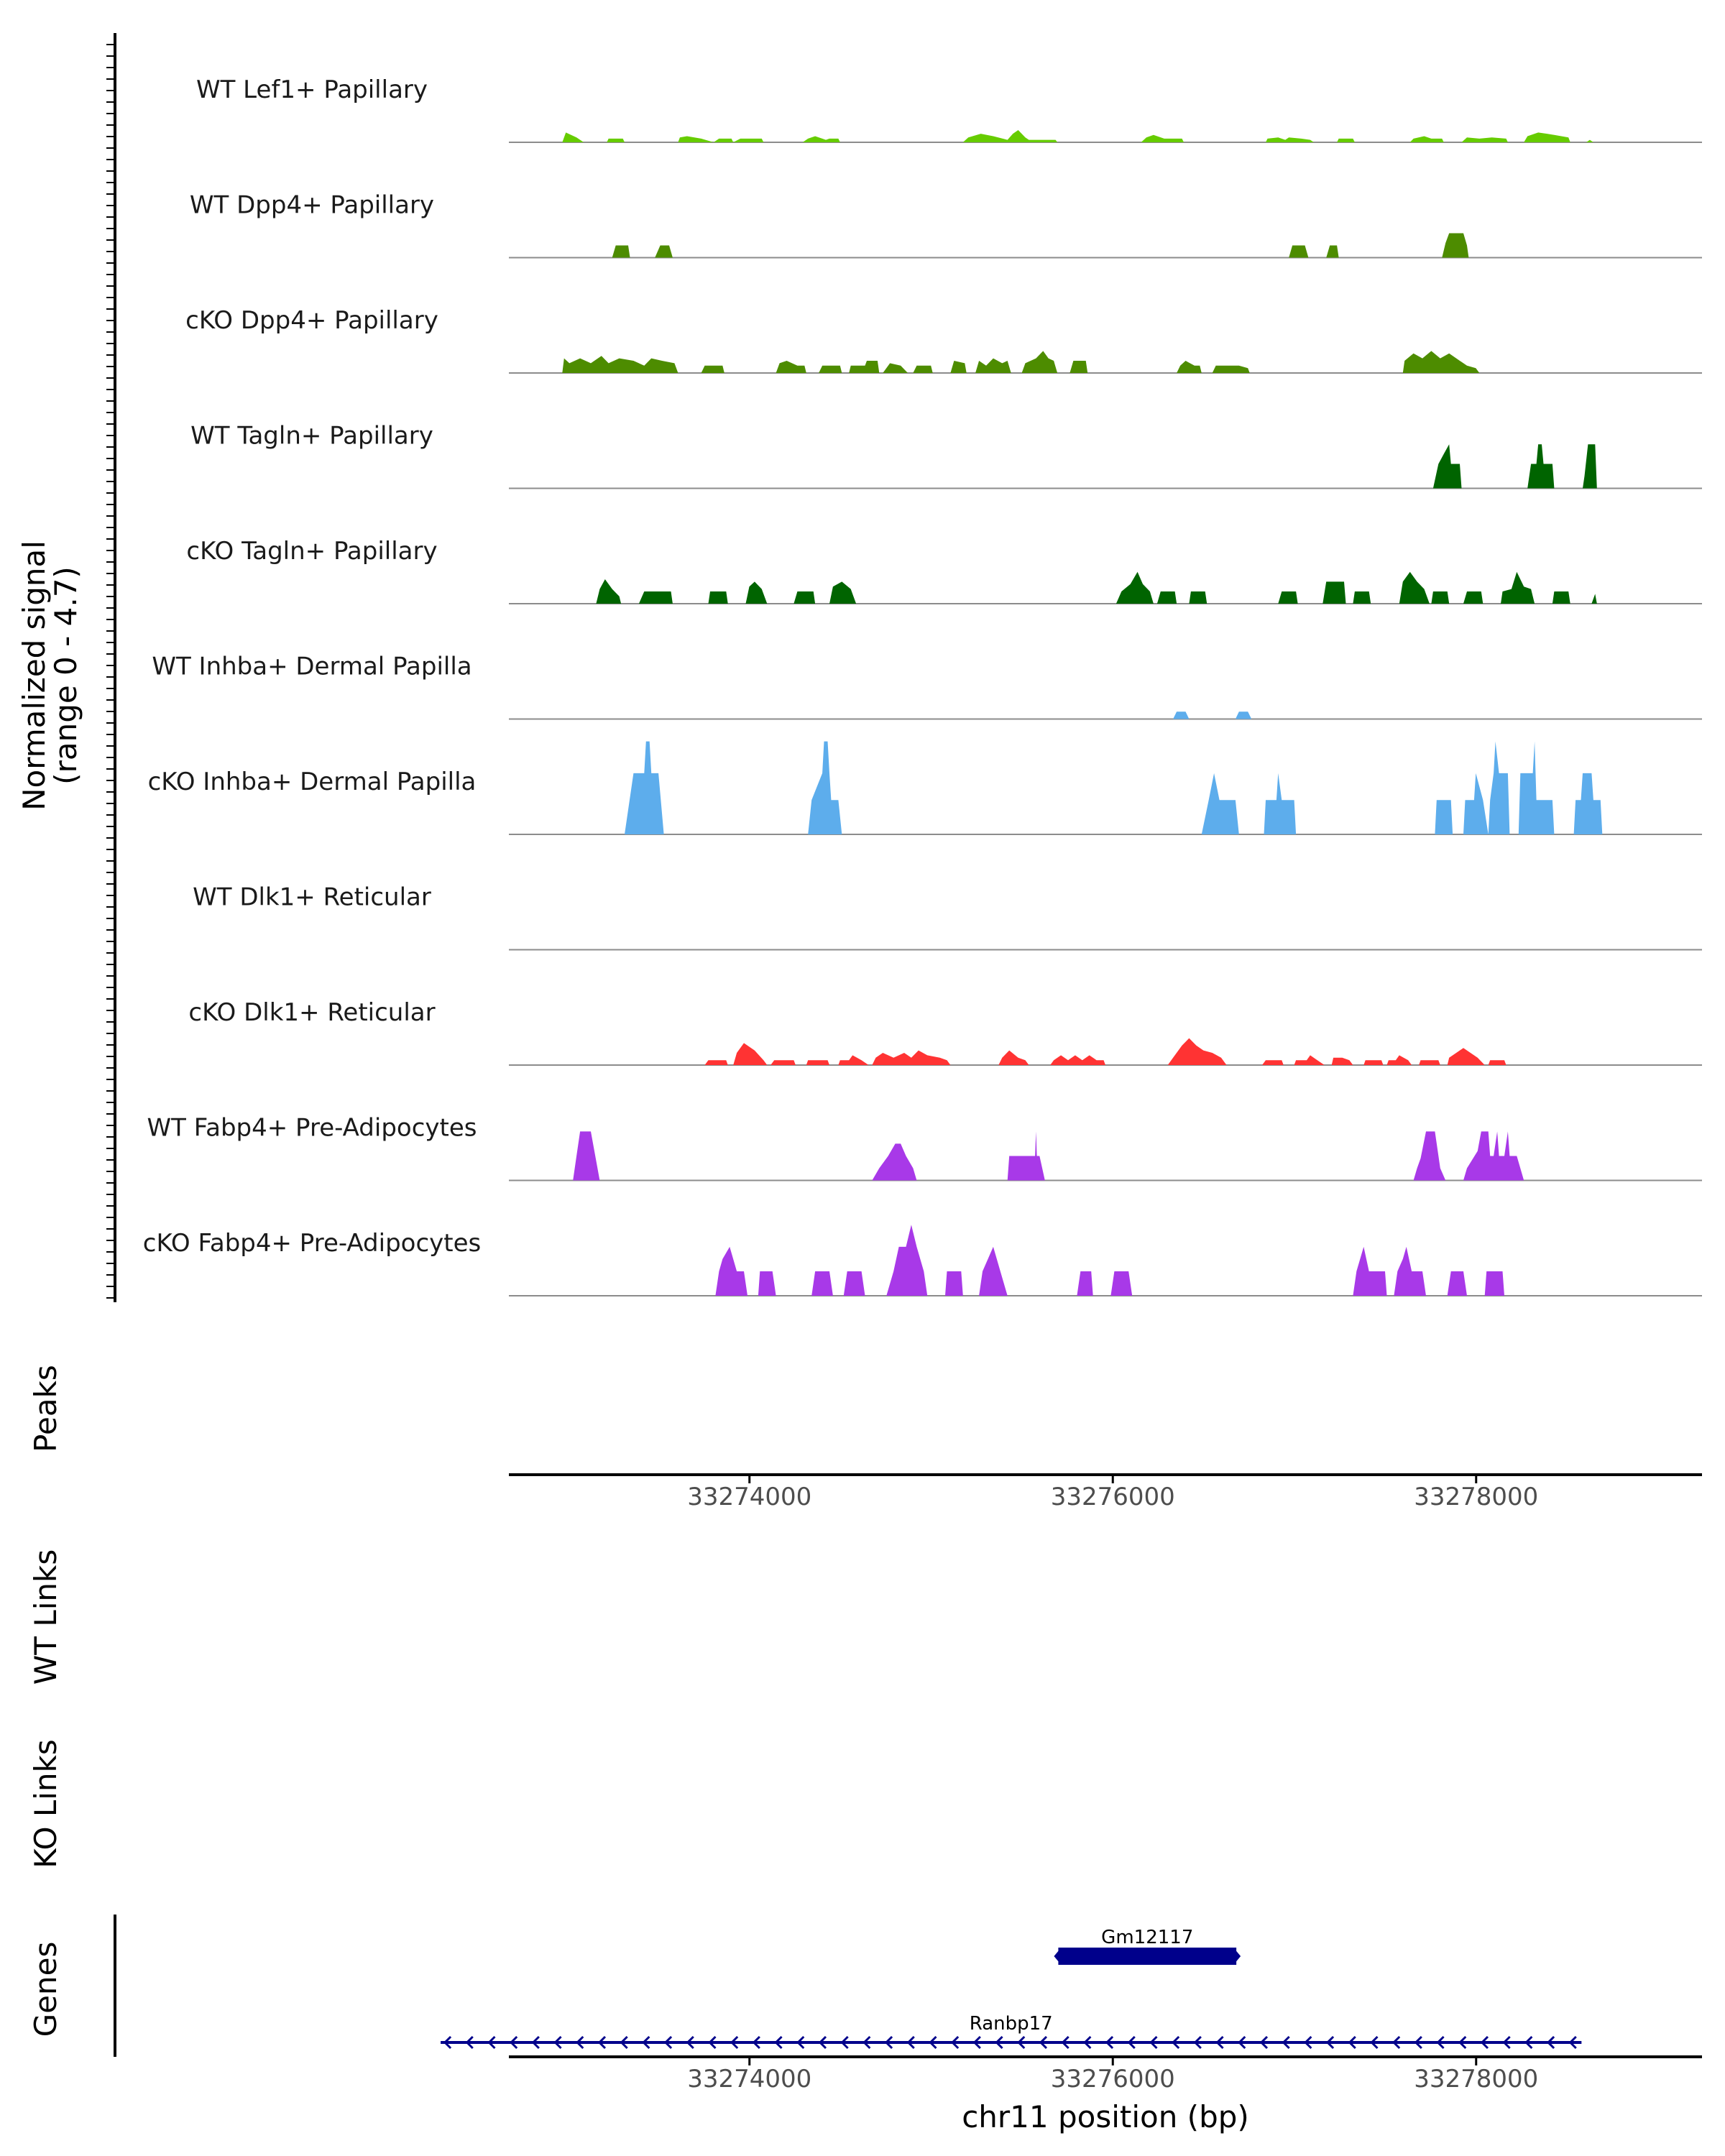 This screenshot has width=1725, height=2156. I want to click on ko-links-panel-title: KO Links, so click(45, 1804).